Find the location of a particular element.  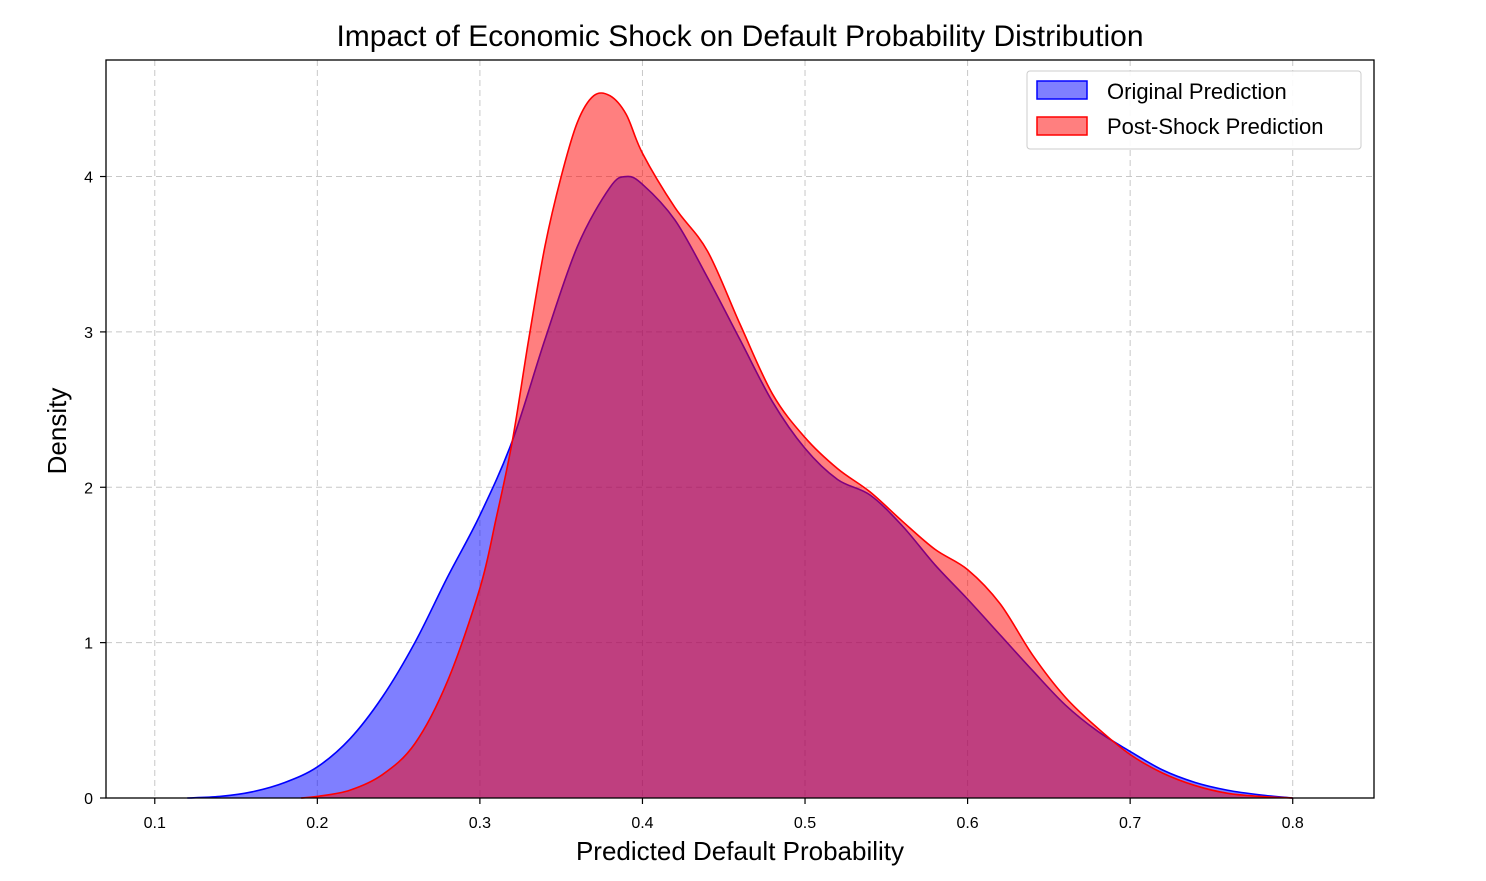

x-tick-label: 0.5 is located at coordinates (805, 823).